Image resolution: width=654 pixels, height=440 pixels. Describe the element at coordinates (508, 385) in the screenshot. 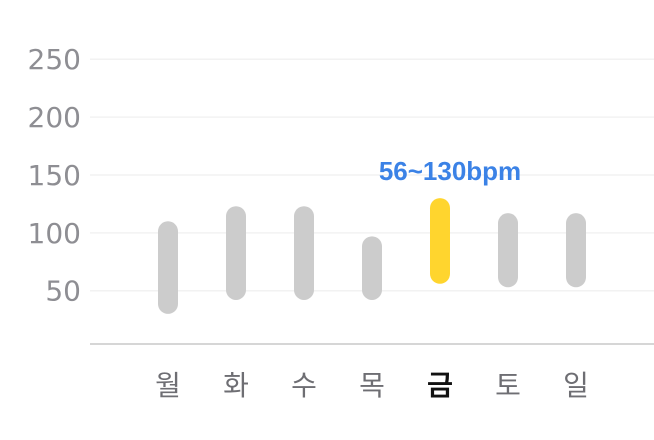

I see `x-category-label: 토` at that location.